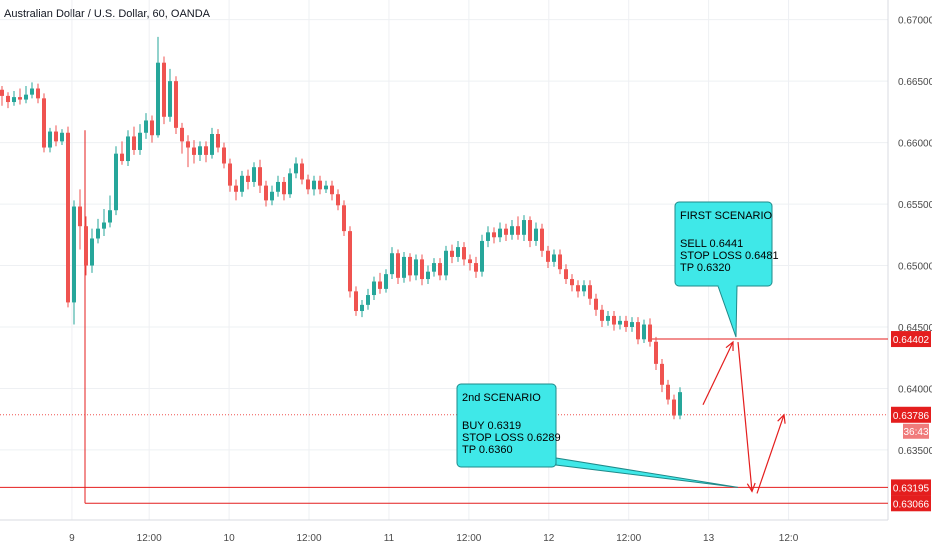  I want to click on callout-line: STOP LOSS 0.6289, so click(511, 438).